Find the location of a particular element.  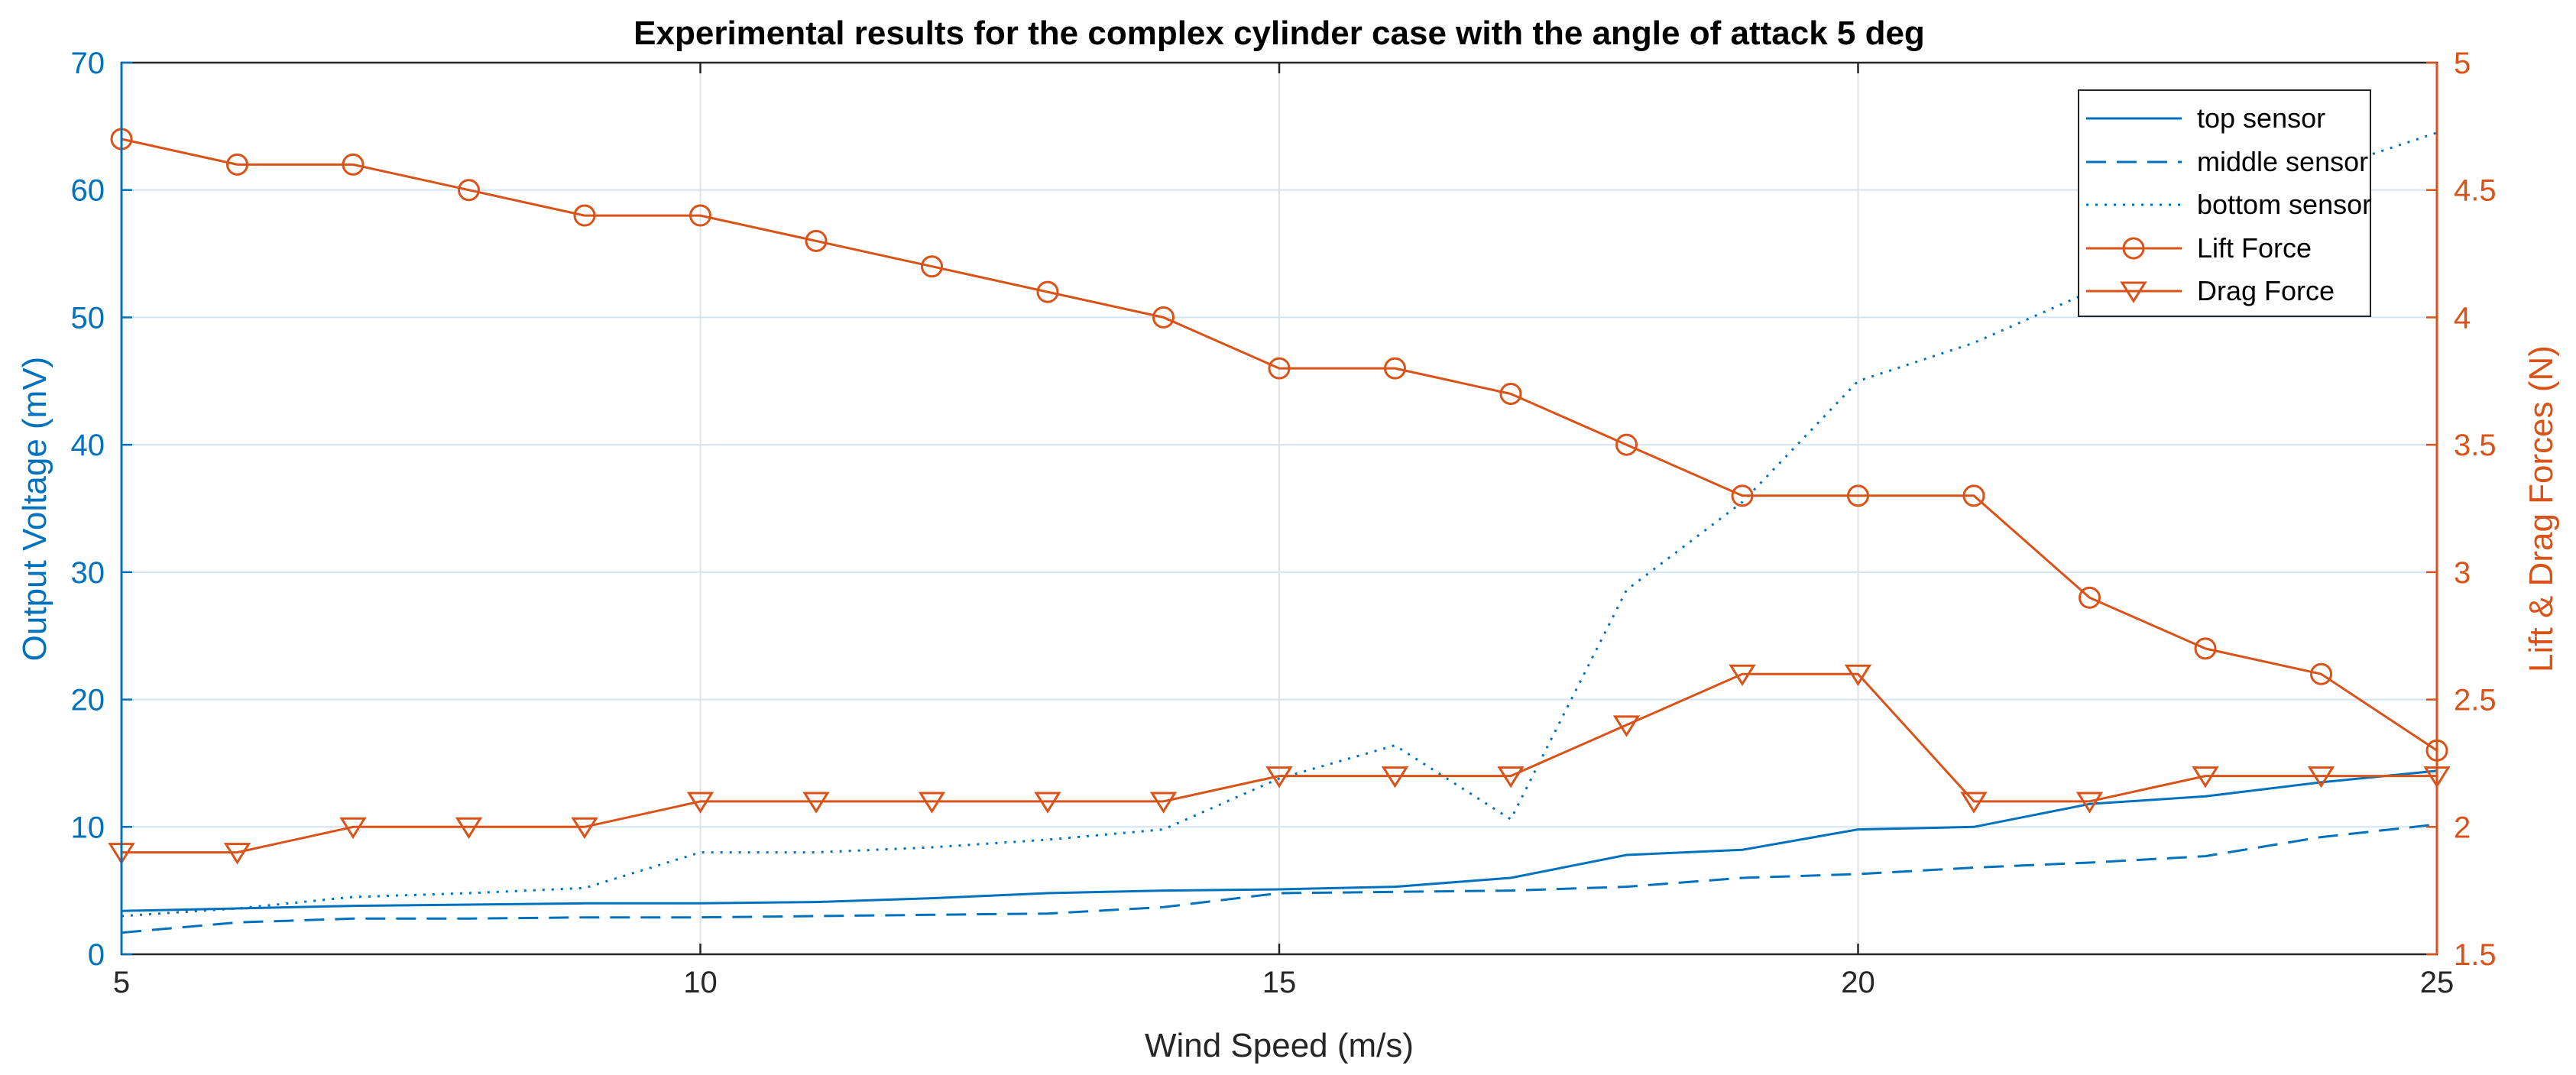

y-left-tick-label: 60 is located at coordinates (88, 191).